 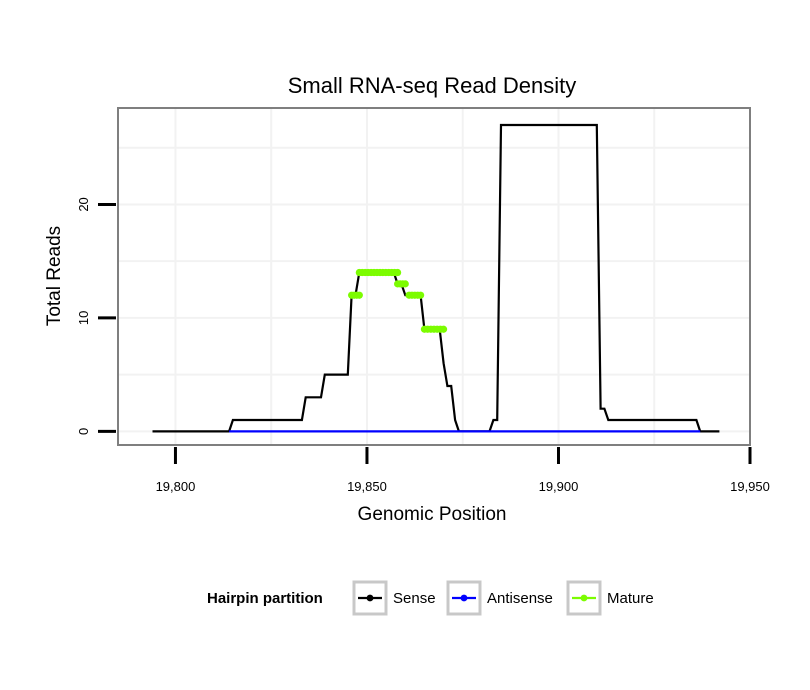 What do you see at coordinates (432, 85) in the screenshot?
I see `chart-title: Small RNA-seq Read Density` at bounding box center [432, 85].